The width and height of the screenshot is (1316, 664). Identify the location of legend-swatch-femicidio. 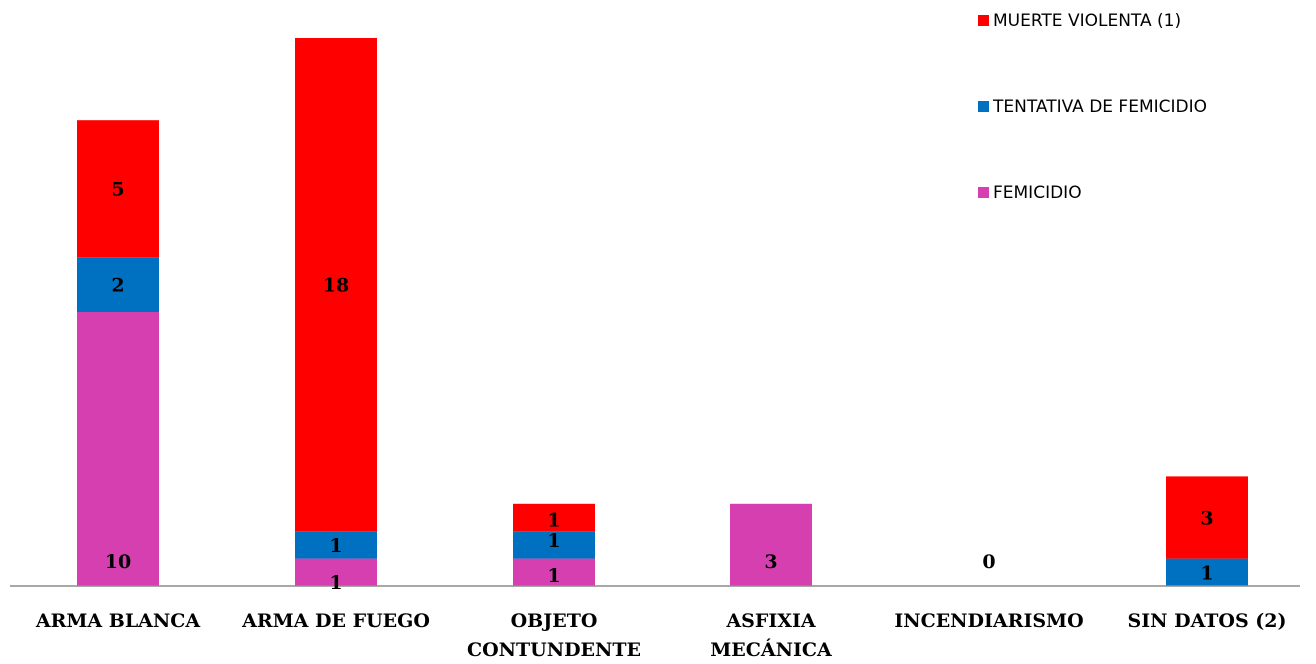
(983, 192).